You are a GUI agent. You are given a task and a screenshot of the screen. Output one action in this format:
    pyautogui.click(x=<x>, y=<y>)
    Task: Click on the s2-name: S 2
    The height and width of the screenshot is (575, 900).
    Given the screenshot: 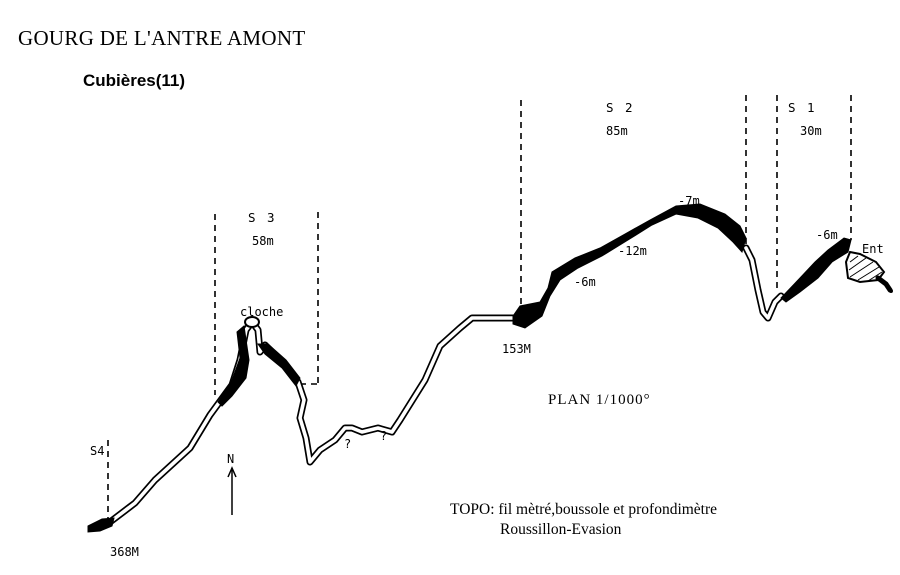 What is the action you would take?
    pyautogui.click(x=620, y=107)
    